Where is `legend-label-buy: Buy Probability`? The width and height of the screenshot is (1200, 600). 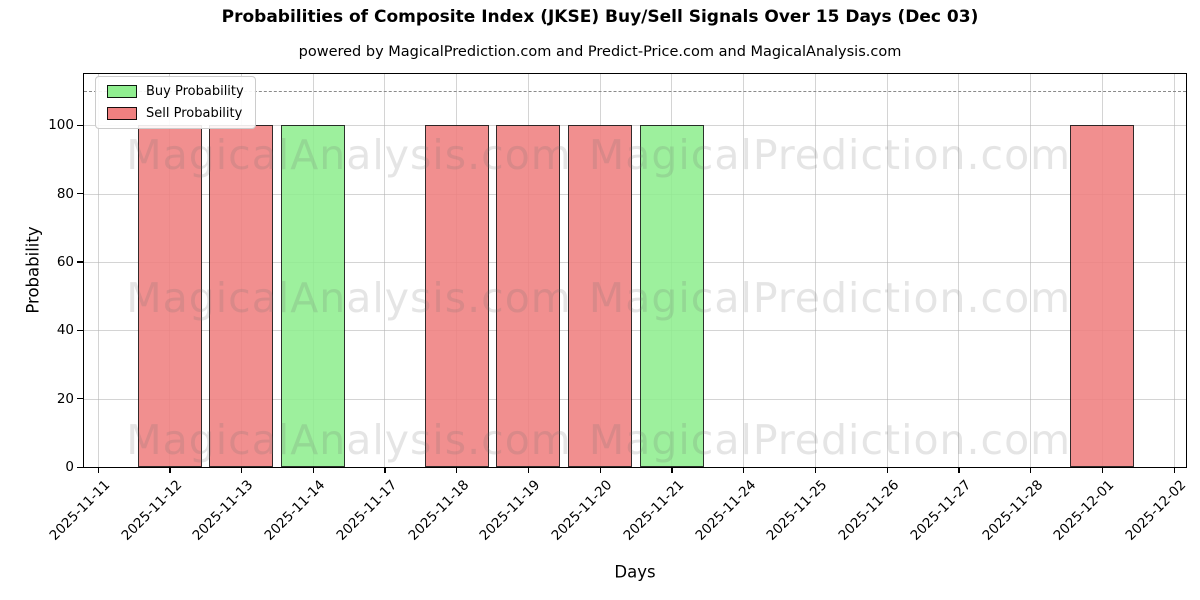
legend-label-buy: Buy Probability is located at coordinates (195, 91).